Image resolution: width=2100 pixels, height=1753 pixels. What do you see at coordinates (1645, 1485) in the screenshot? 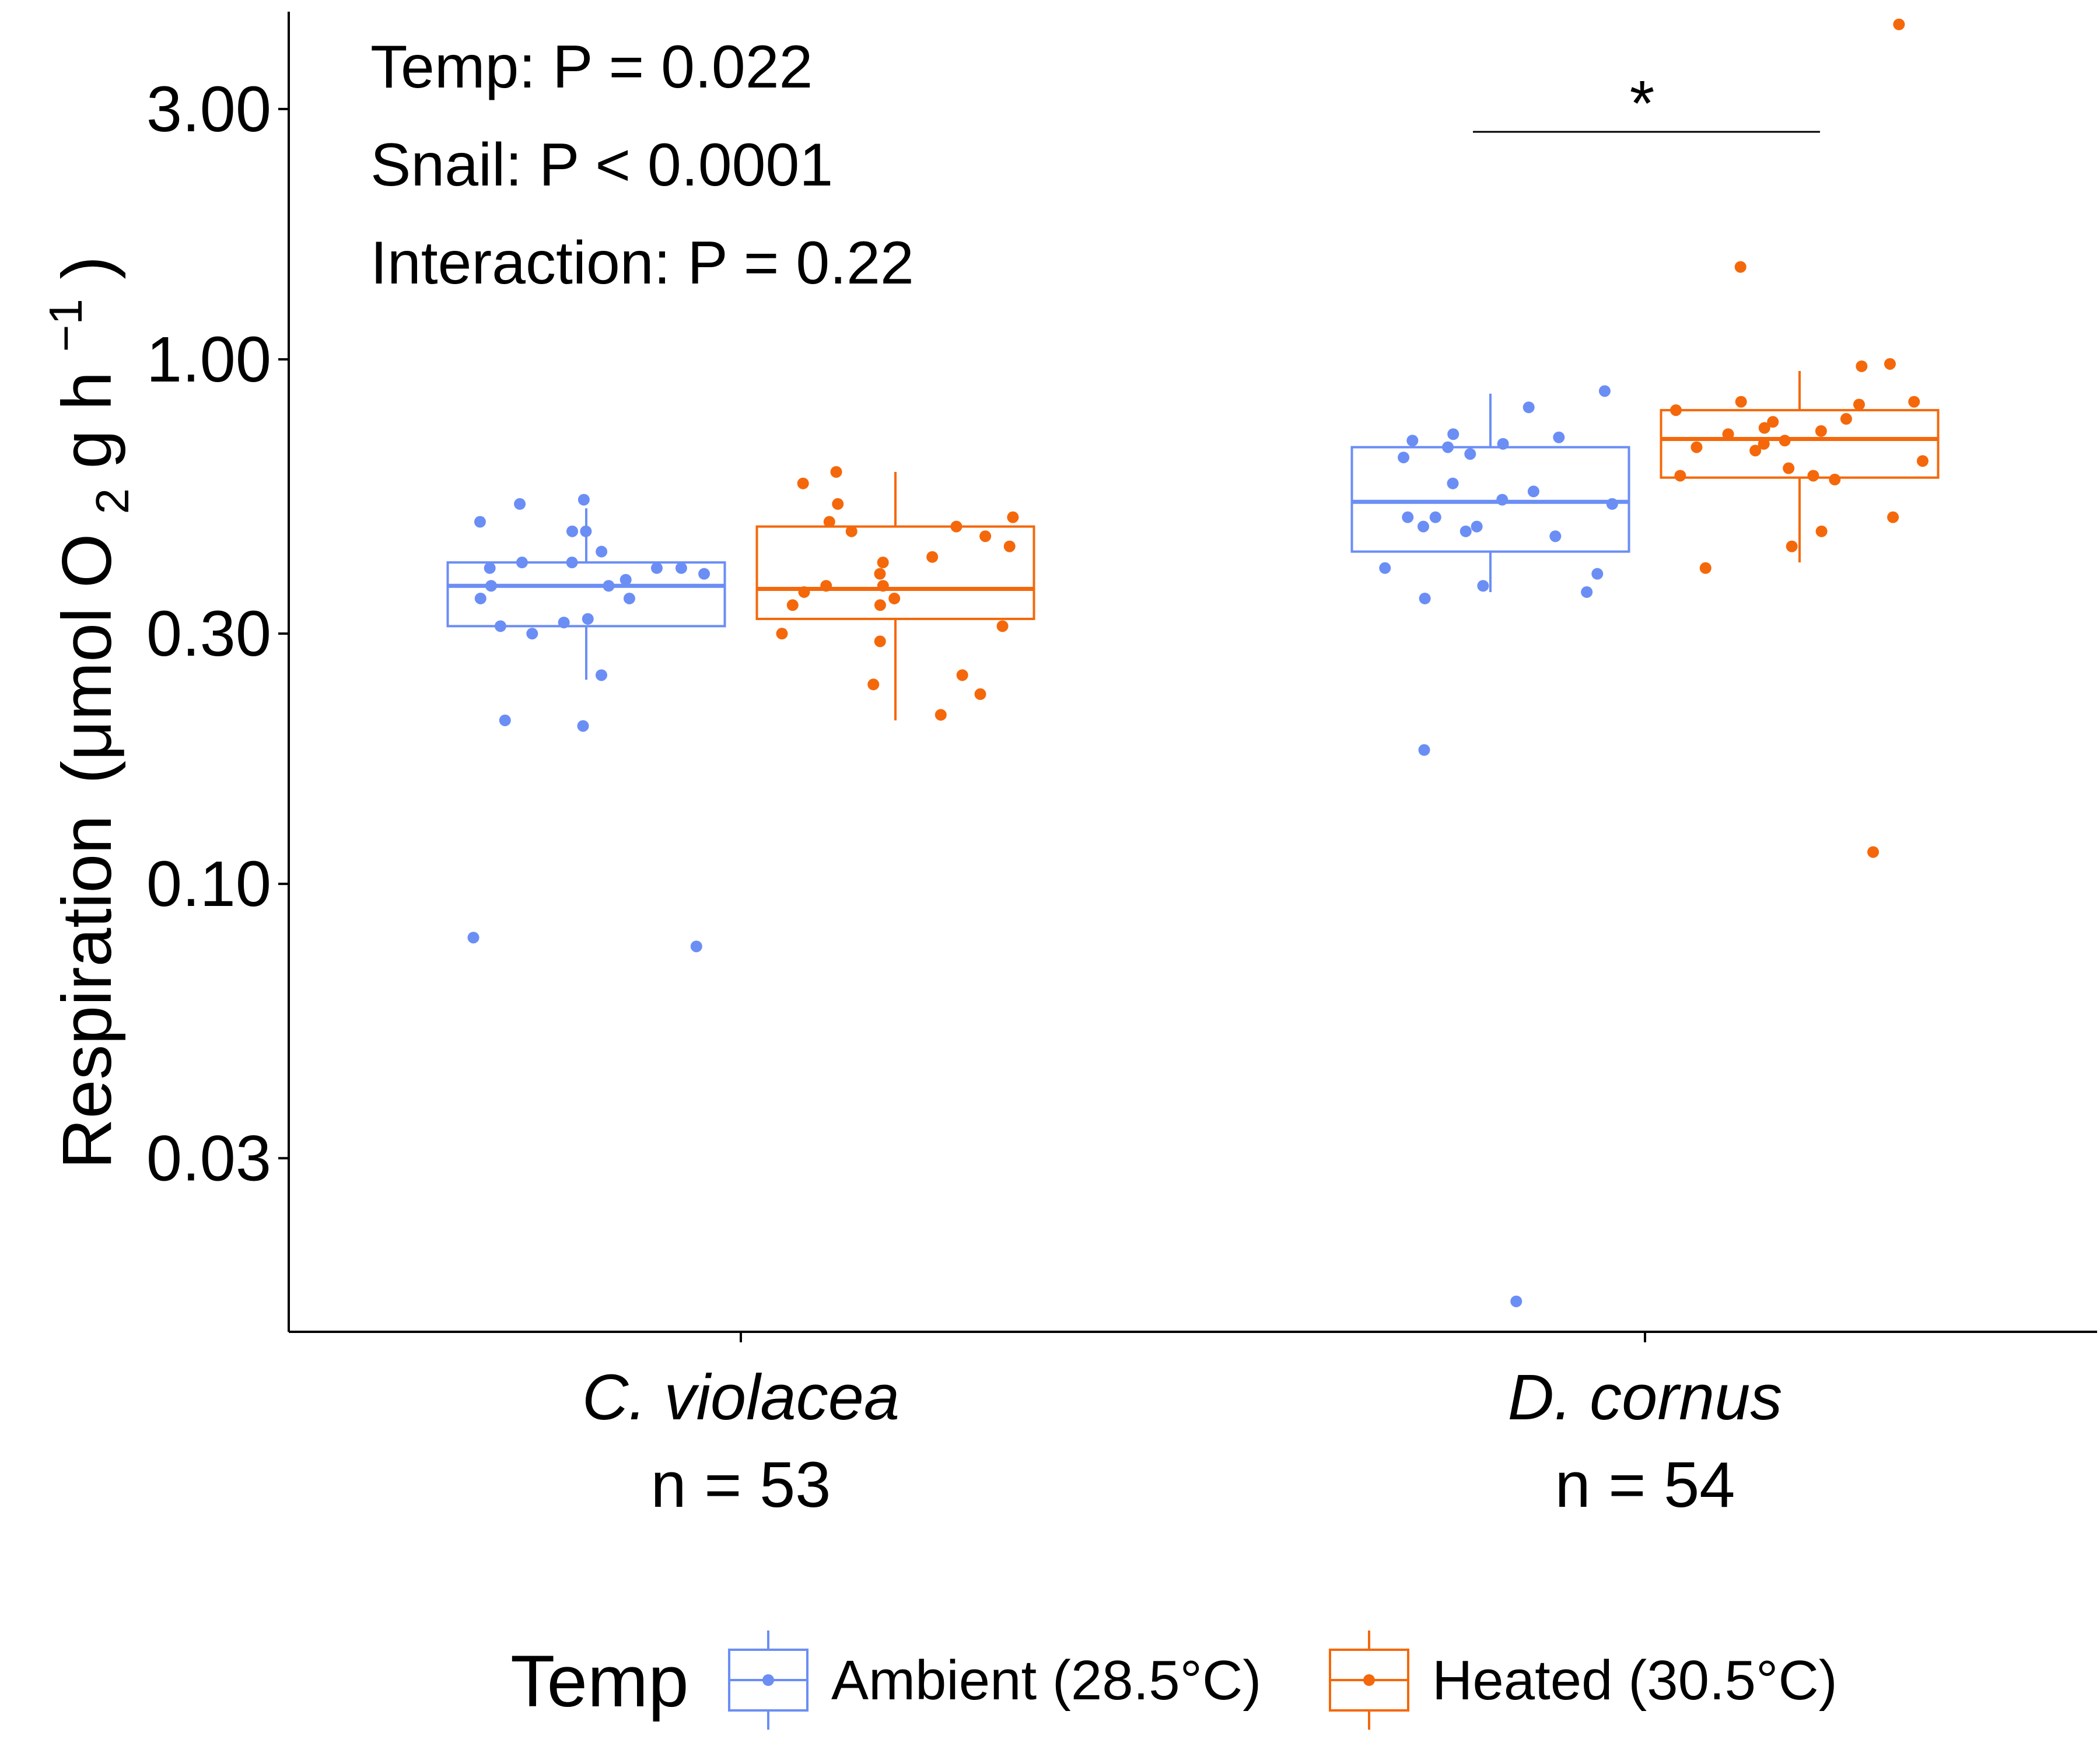
I see `x-sample-size-label: n = 54` at bounding box center [1645, 1485].